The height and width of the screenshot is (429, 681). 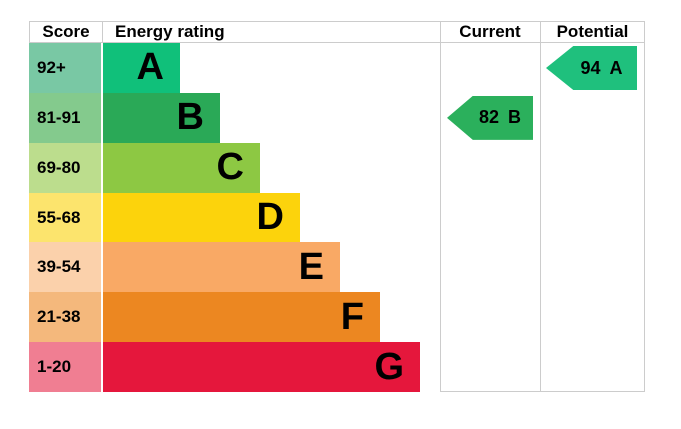 I want to click on band-row-g: 1-20 G, so click(x=234, y=367).